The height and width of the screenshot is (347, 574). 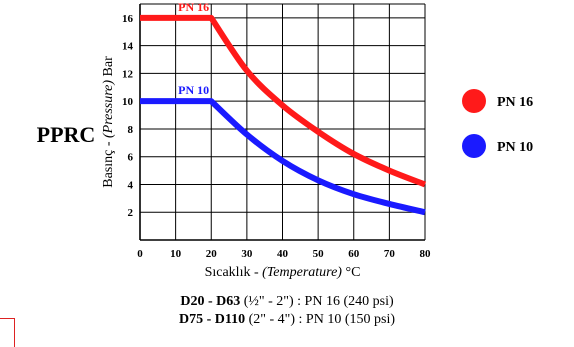 What do you see at coordinates (319, 254) in the screenshot?
I see `x-tick-label-5: 50` at bounding box center [319, 254].